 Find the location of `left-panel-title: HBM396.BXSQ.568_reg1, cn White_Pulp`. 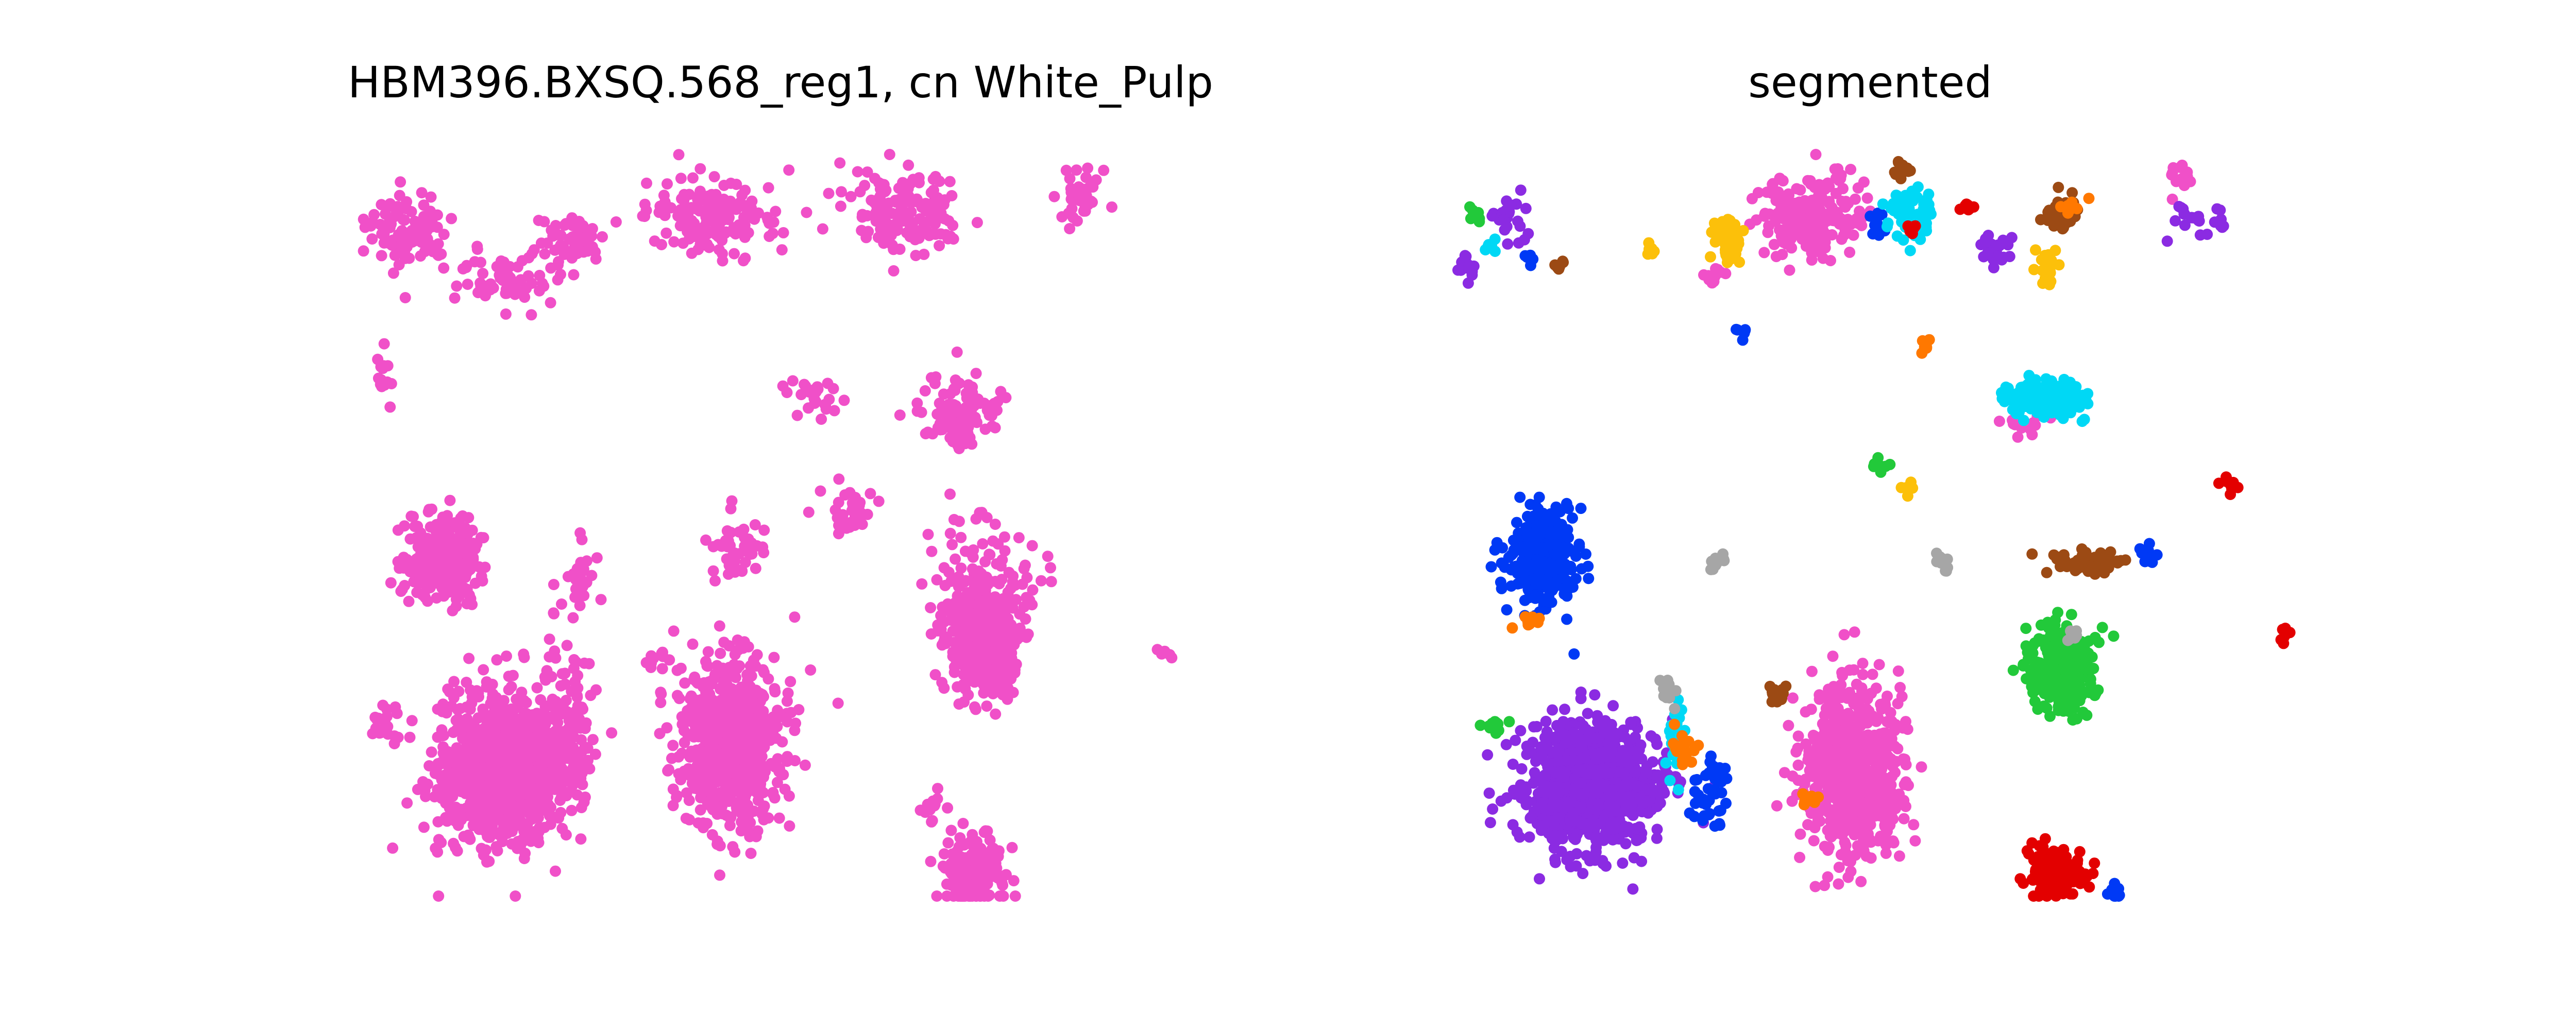

left-panel-title: HBM396.BXSQ.568_reg1, cn White_Pulp is located at coordinates (780, 82).